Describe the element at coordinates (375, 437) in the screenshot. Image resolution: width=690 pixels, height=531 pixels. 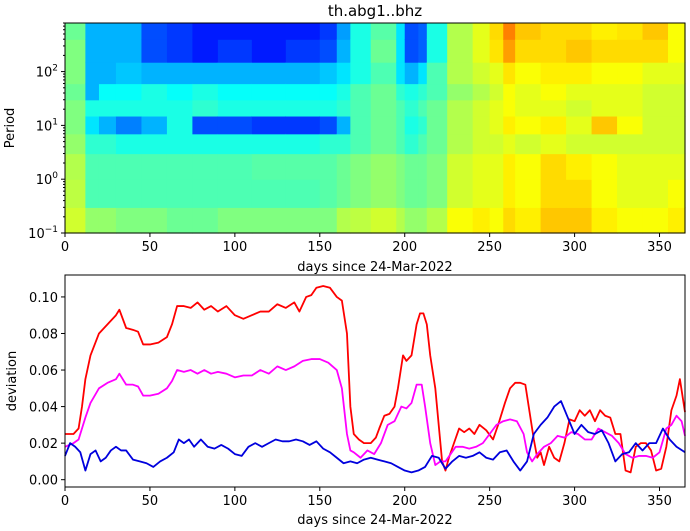
I see `deviation-series-3-line` at that location.